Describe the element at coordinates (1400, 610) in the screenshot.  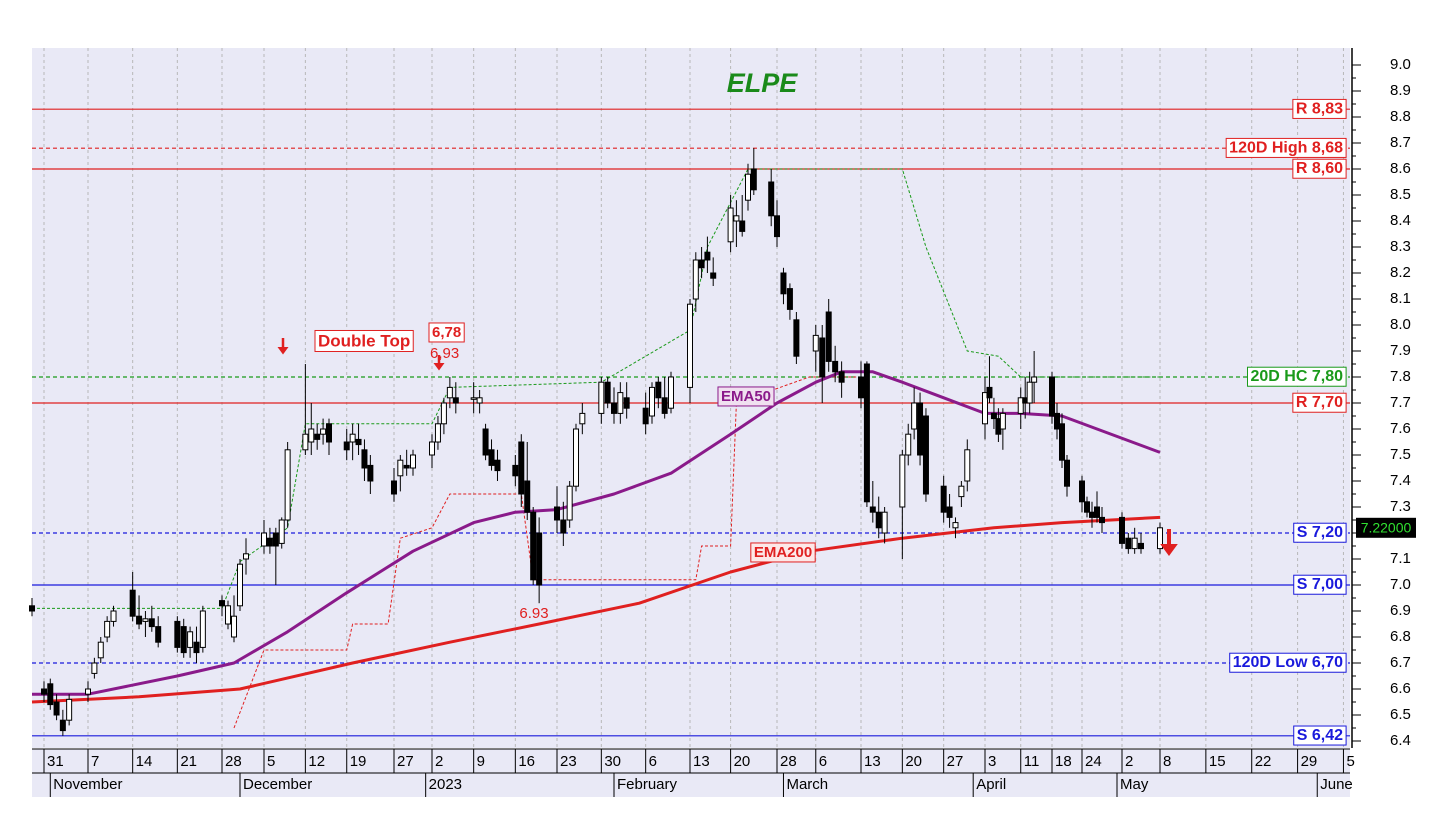
I see `y-tick-label: 6.9` at that location.